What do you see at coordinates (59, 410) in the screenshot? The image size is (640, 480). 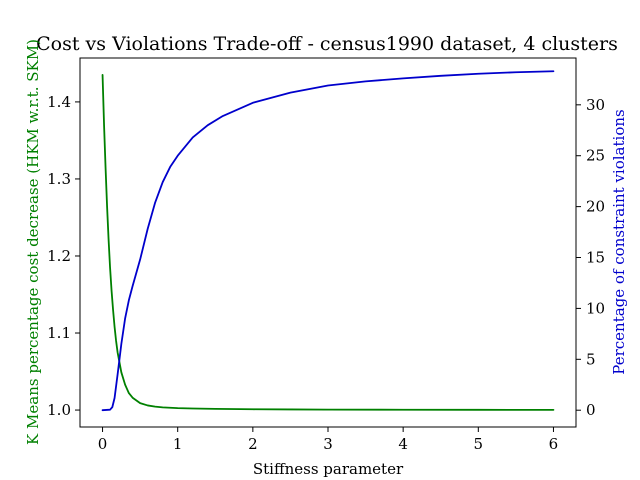 I see `y-left-tick-label: 1.0` at bounding box center [59, 410].